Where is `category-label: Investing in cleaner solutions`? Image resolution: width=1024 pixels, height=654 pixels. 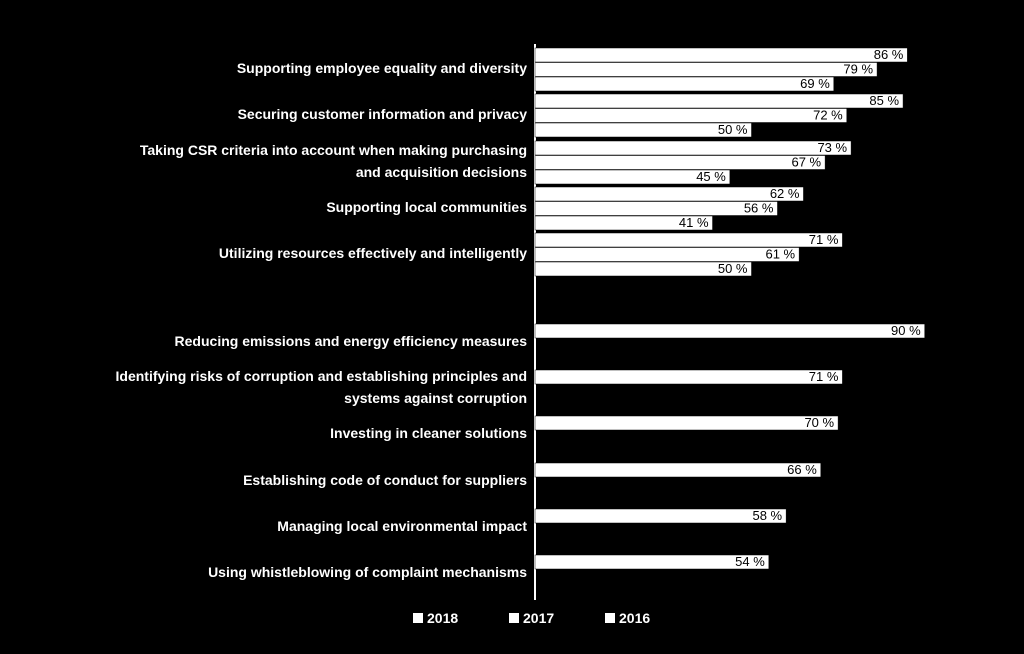
category-label: Investing in cleaner solutions is located at coordinates (428, 433).